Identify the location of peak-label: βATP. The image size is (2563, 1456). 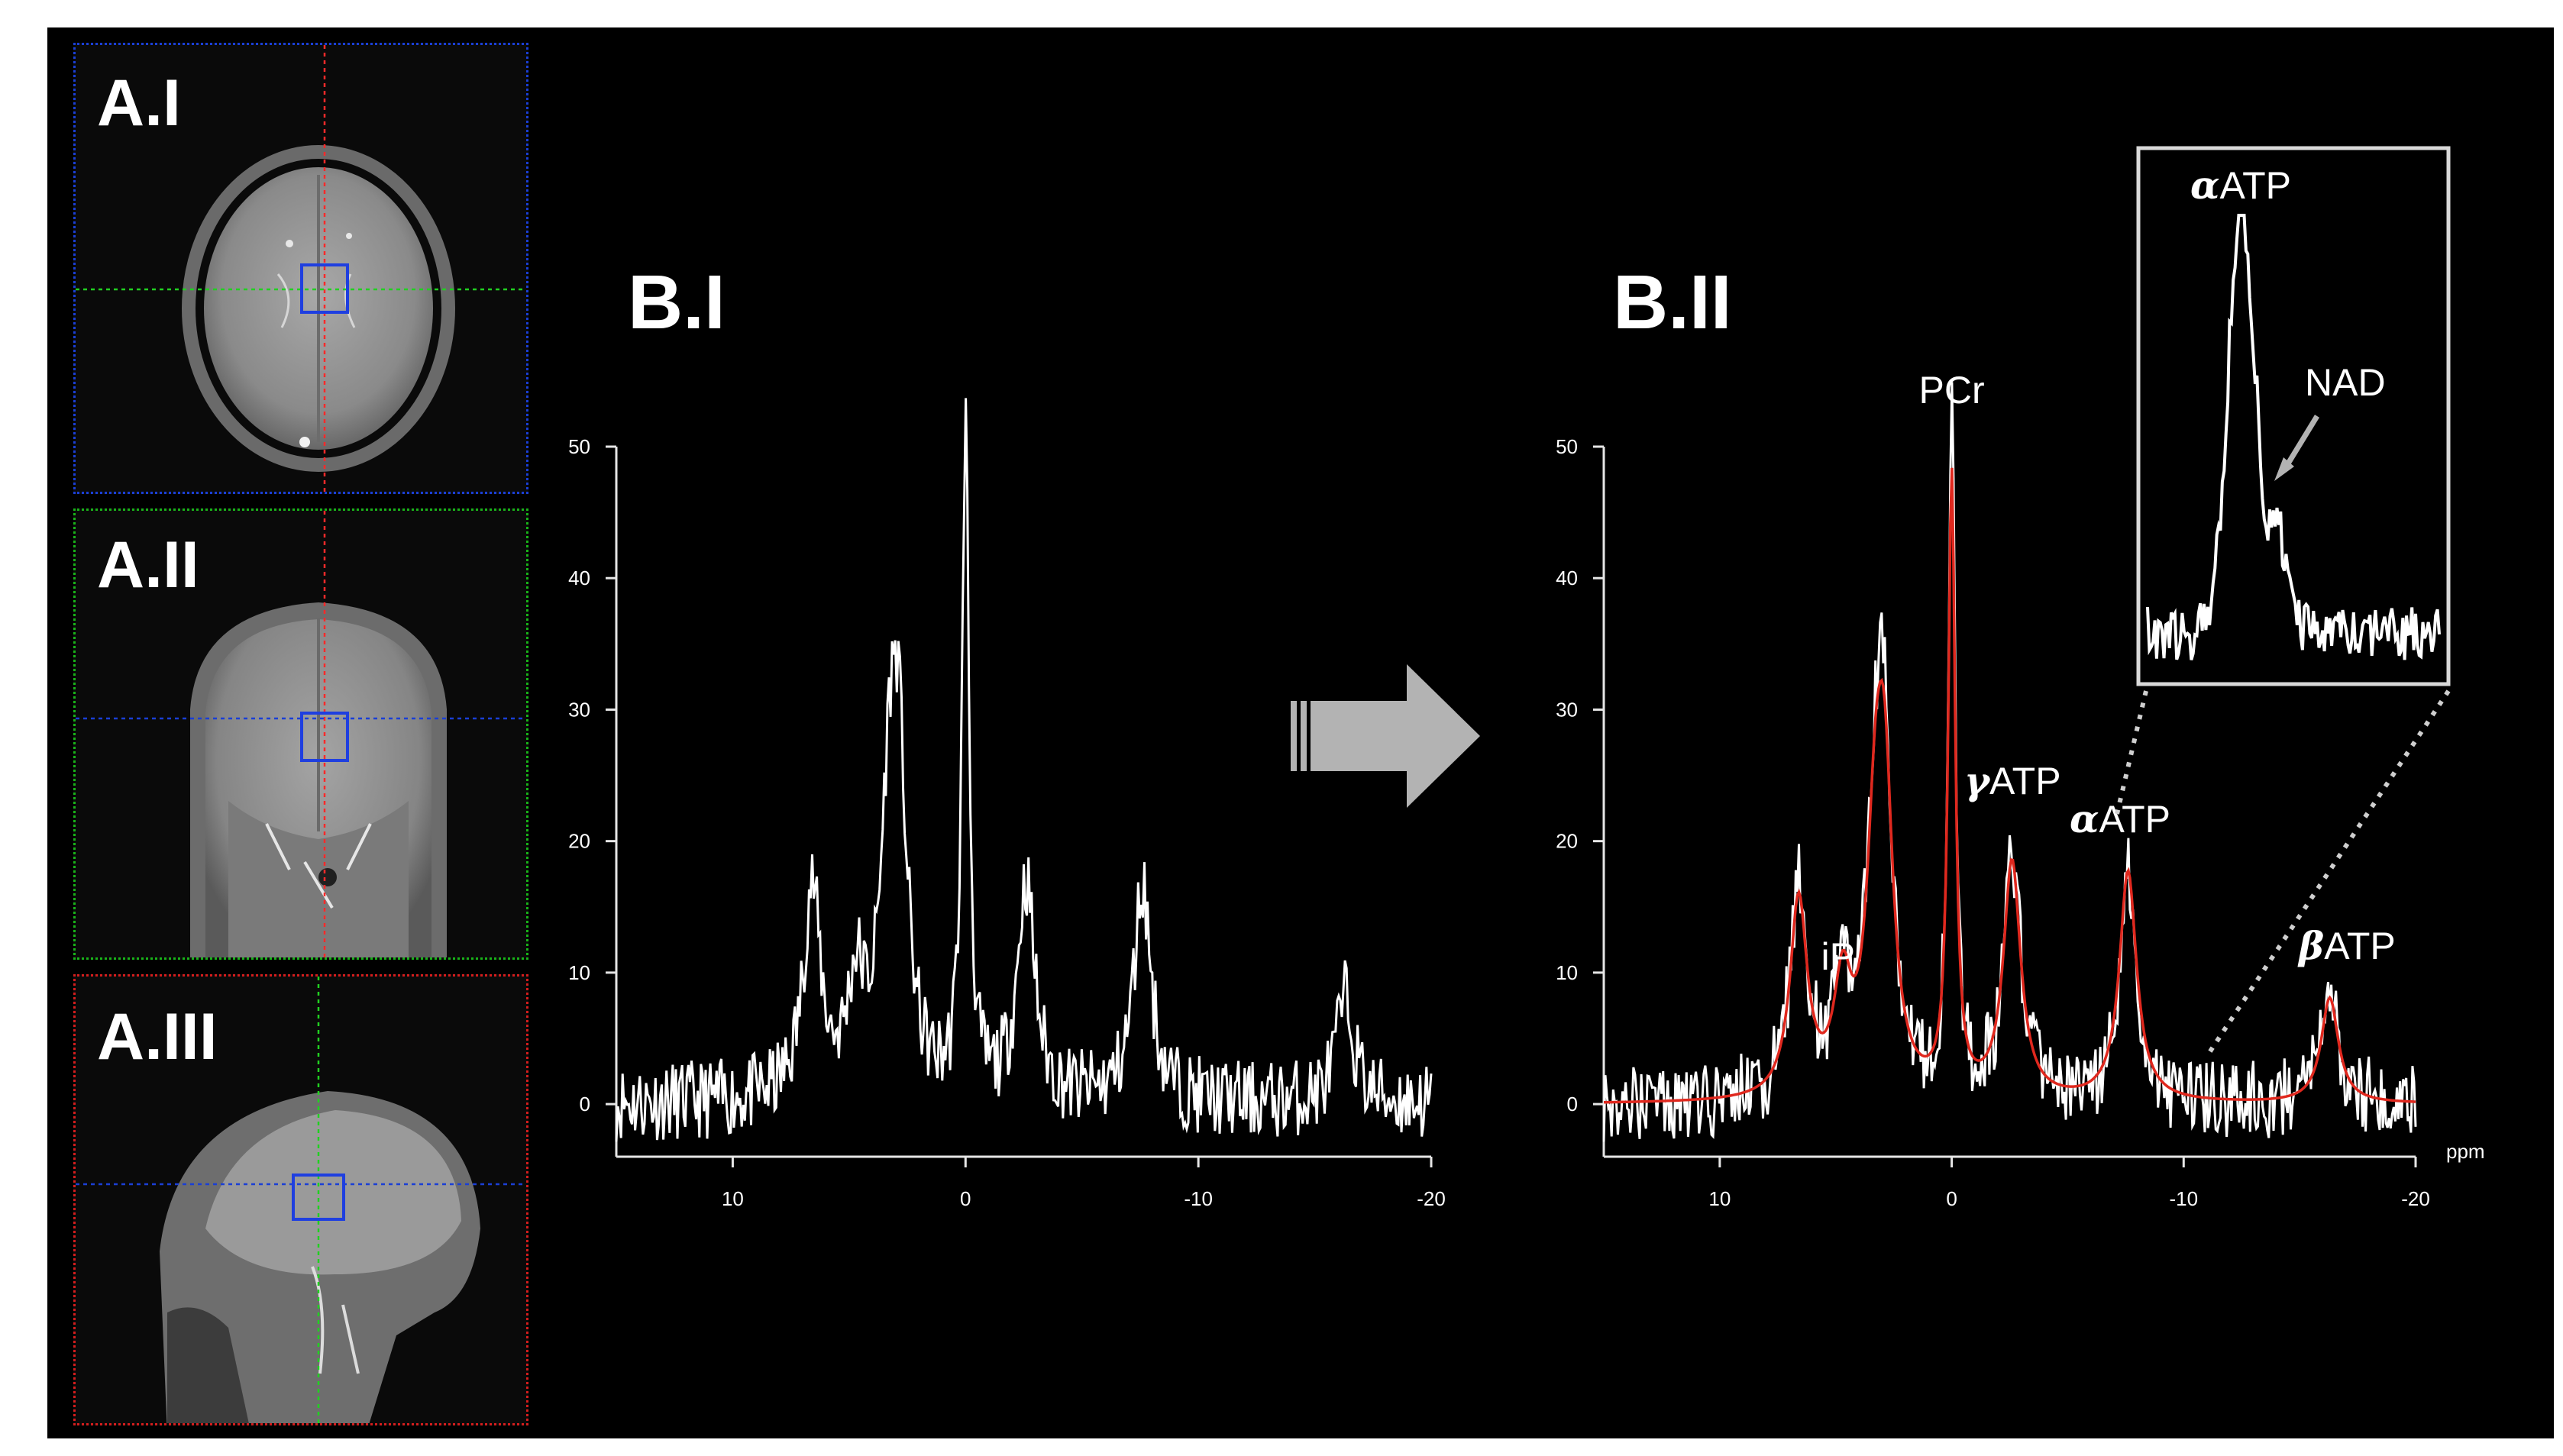
(2347, 946).